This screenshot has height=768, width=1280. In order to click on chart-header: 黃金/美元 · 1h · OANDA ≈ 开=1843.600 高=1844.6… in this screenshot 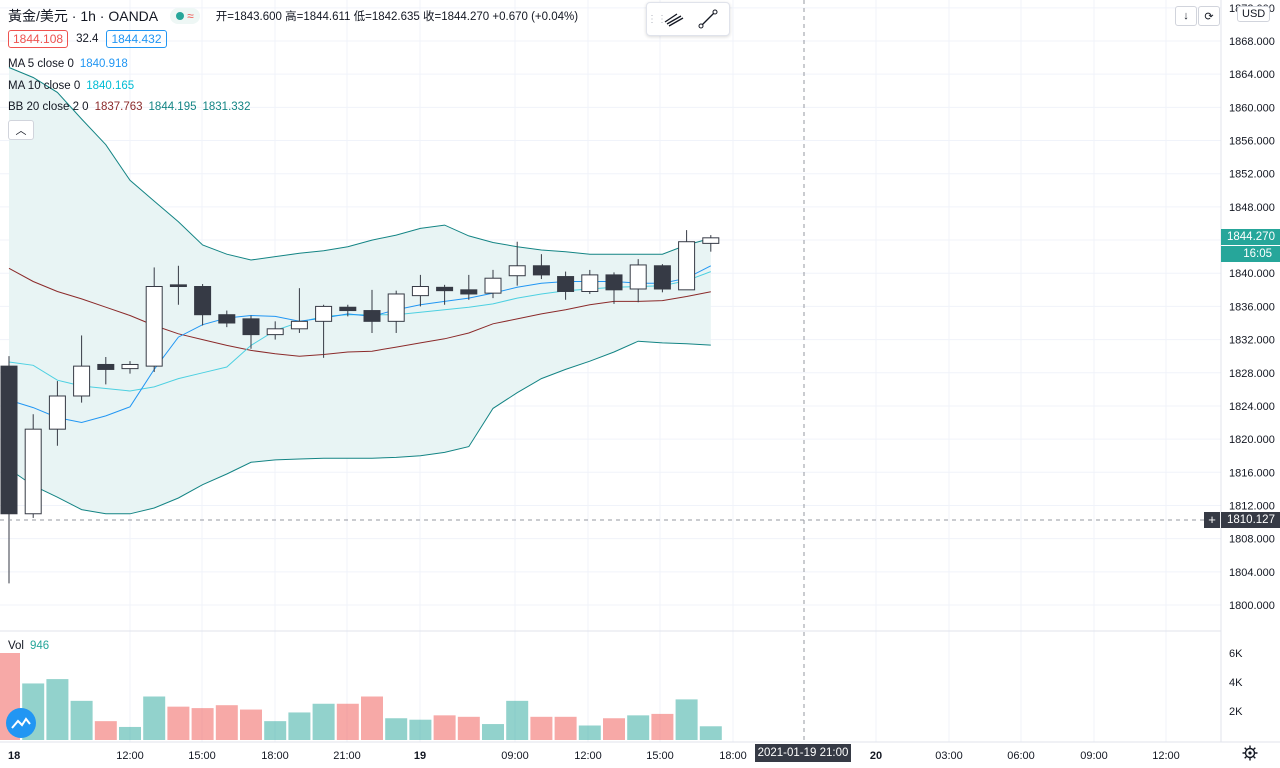, I will do `click(293, 16)`.